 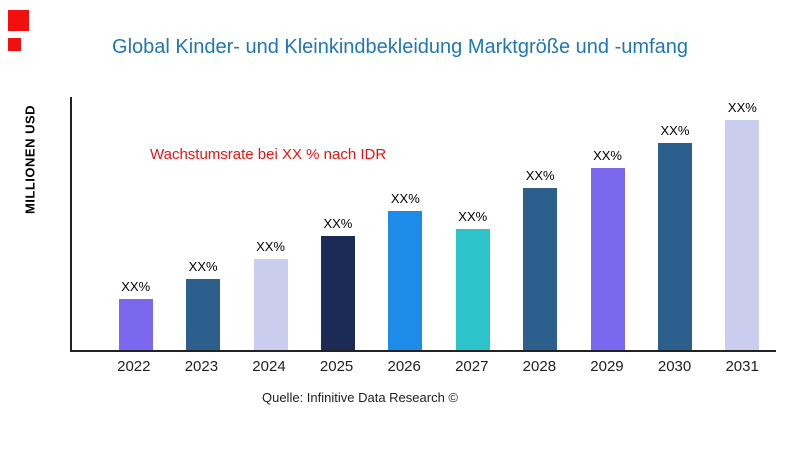 What do you see at coordinates (359, 397) in the screenshot?
I see `source-caption: Quelle: Infinitive Data Research ©` at bounding box center [359, 397].